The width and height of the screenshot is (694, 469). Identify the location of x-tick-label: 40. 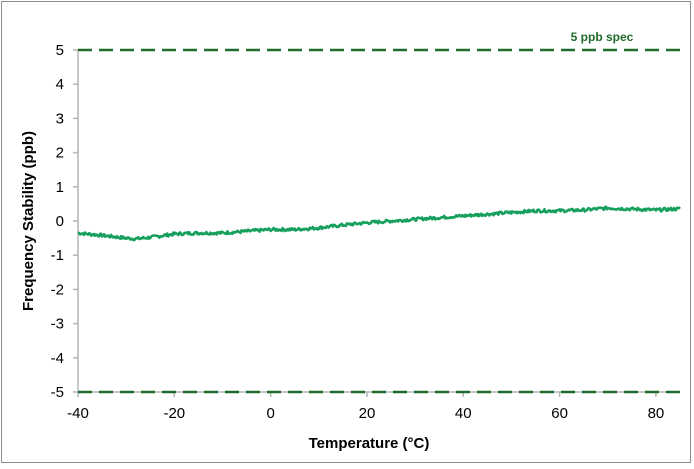
(463, 413).